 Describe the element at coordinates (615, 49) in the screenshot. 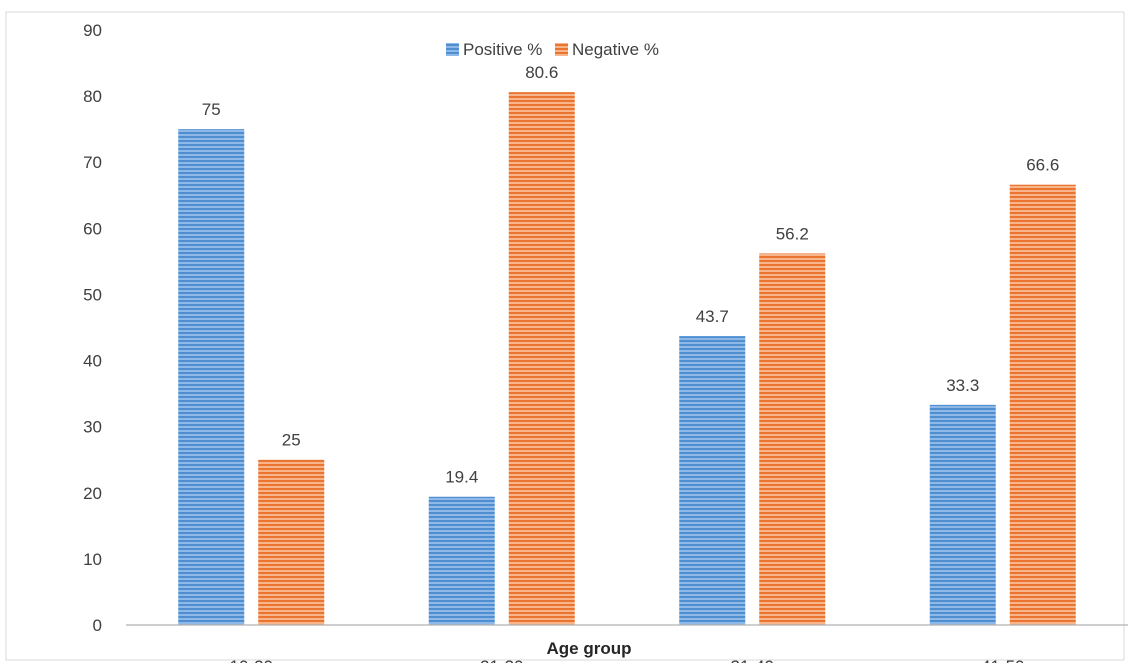

I see `legend-label: Negative %` at that location.